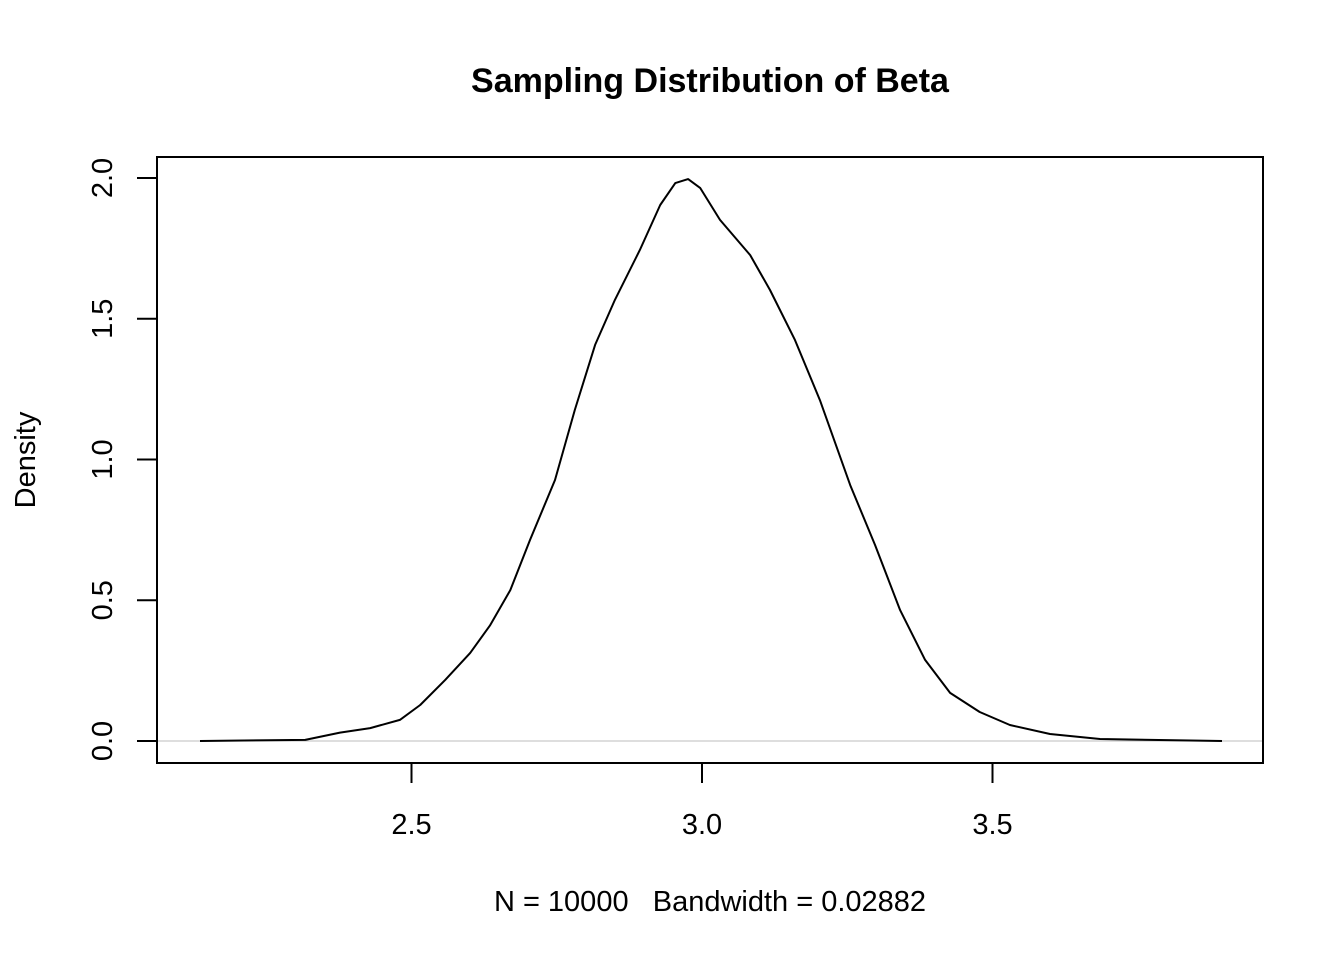 The height and width of the screenshot is (965, 1344). I want to click on x-axis: 2.5 3.0 3.5, so click(702, 801).